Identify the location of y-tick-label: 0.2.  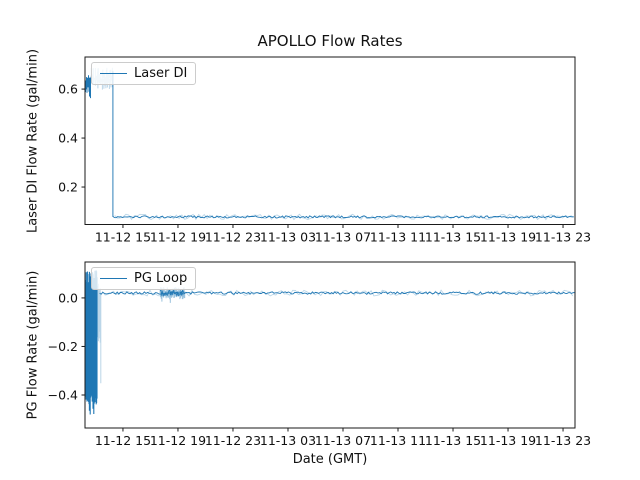
(68, 187).